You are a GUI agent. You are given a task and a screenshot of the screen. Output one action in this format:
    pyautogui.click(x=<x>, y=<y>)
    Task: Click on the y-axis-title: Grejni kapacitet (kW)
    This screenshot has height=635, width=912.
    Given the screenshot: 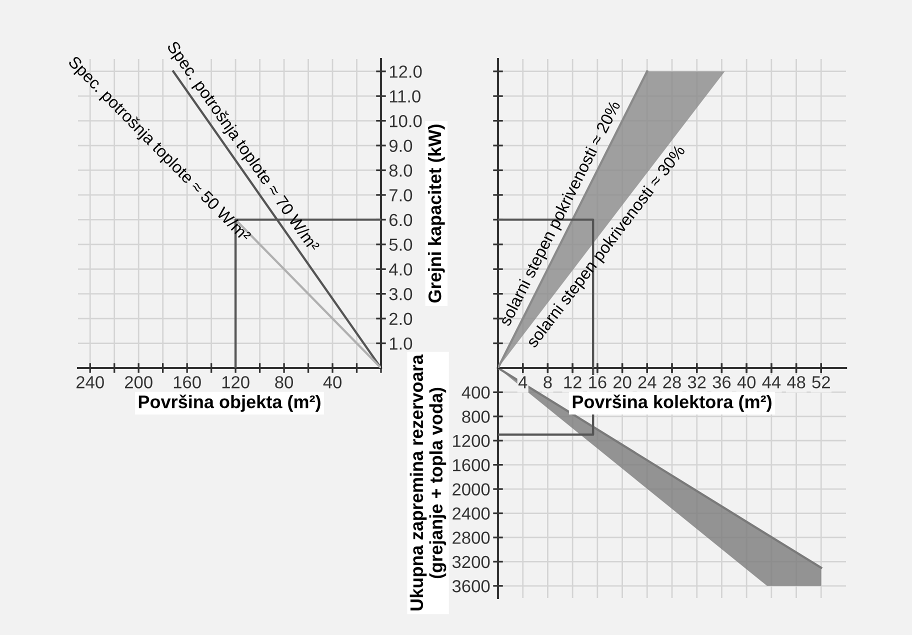 What is the action you would take?
    pyautogui.click(x=436, y=213)
    